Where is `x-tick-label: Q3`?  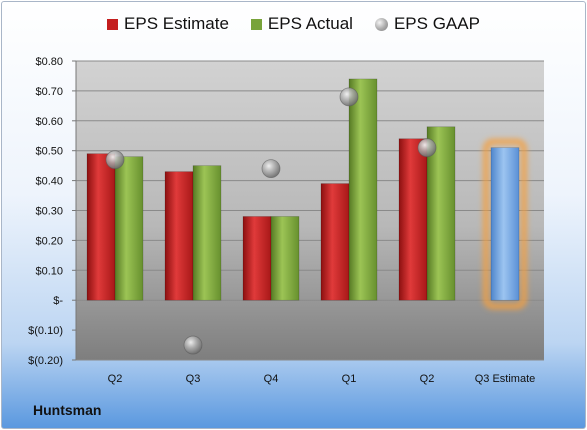 x-tick-label: Q3 is located at coordinates (193, 379).